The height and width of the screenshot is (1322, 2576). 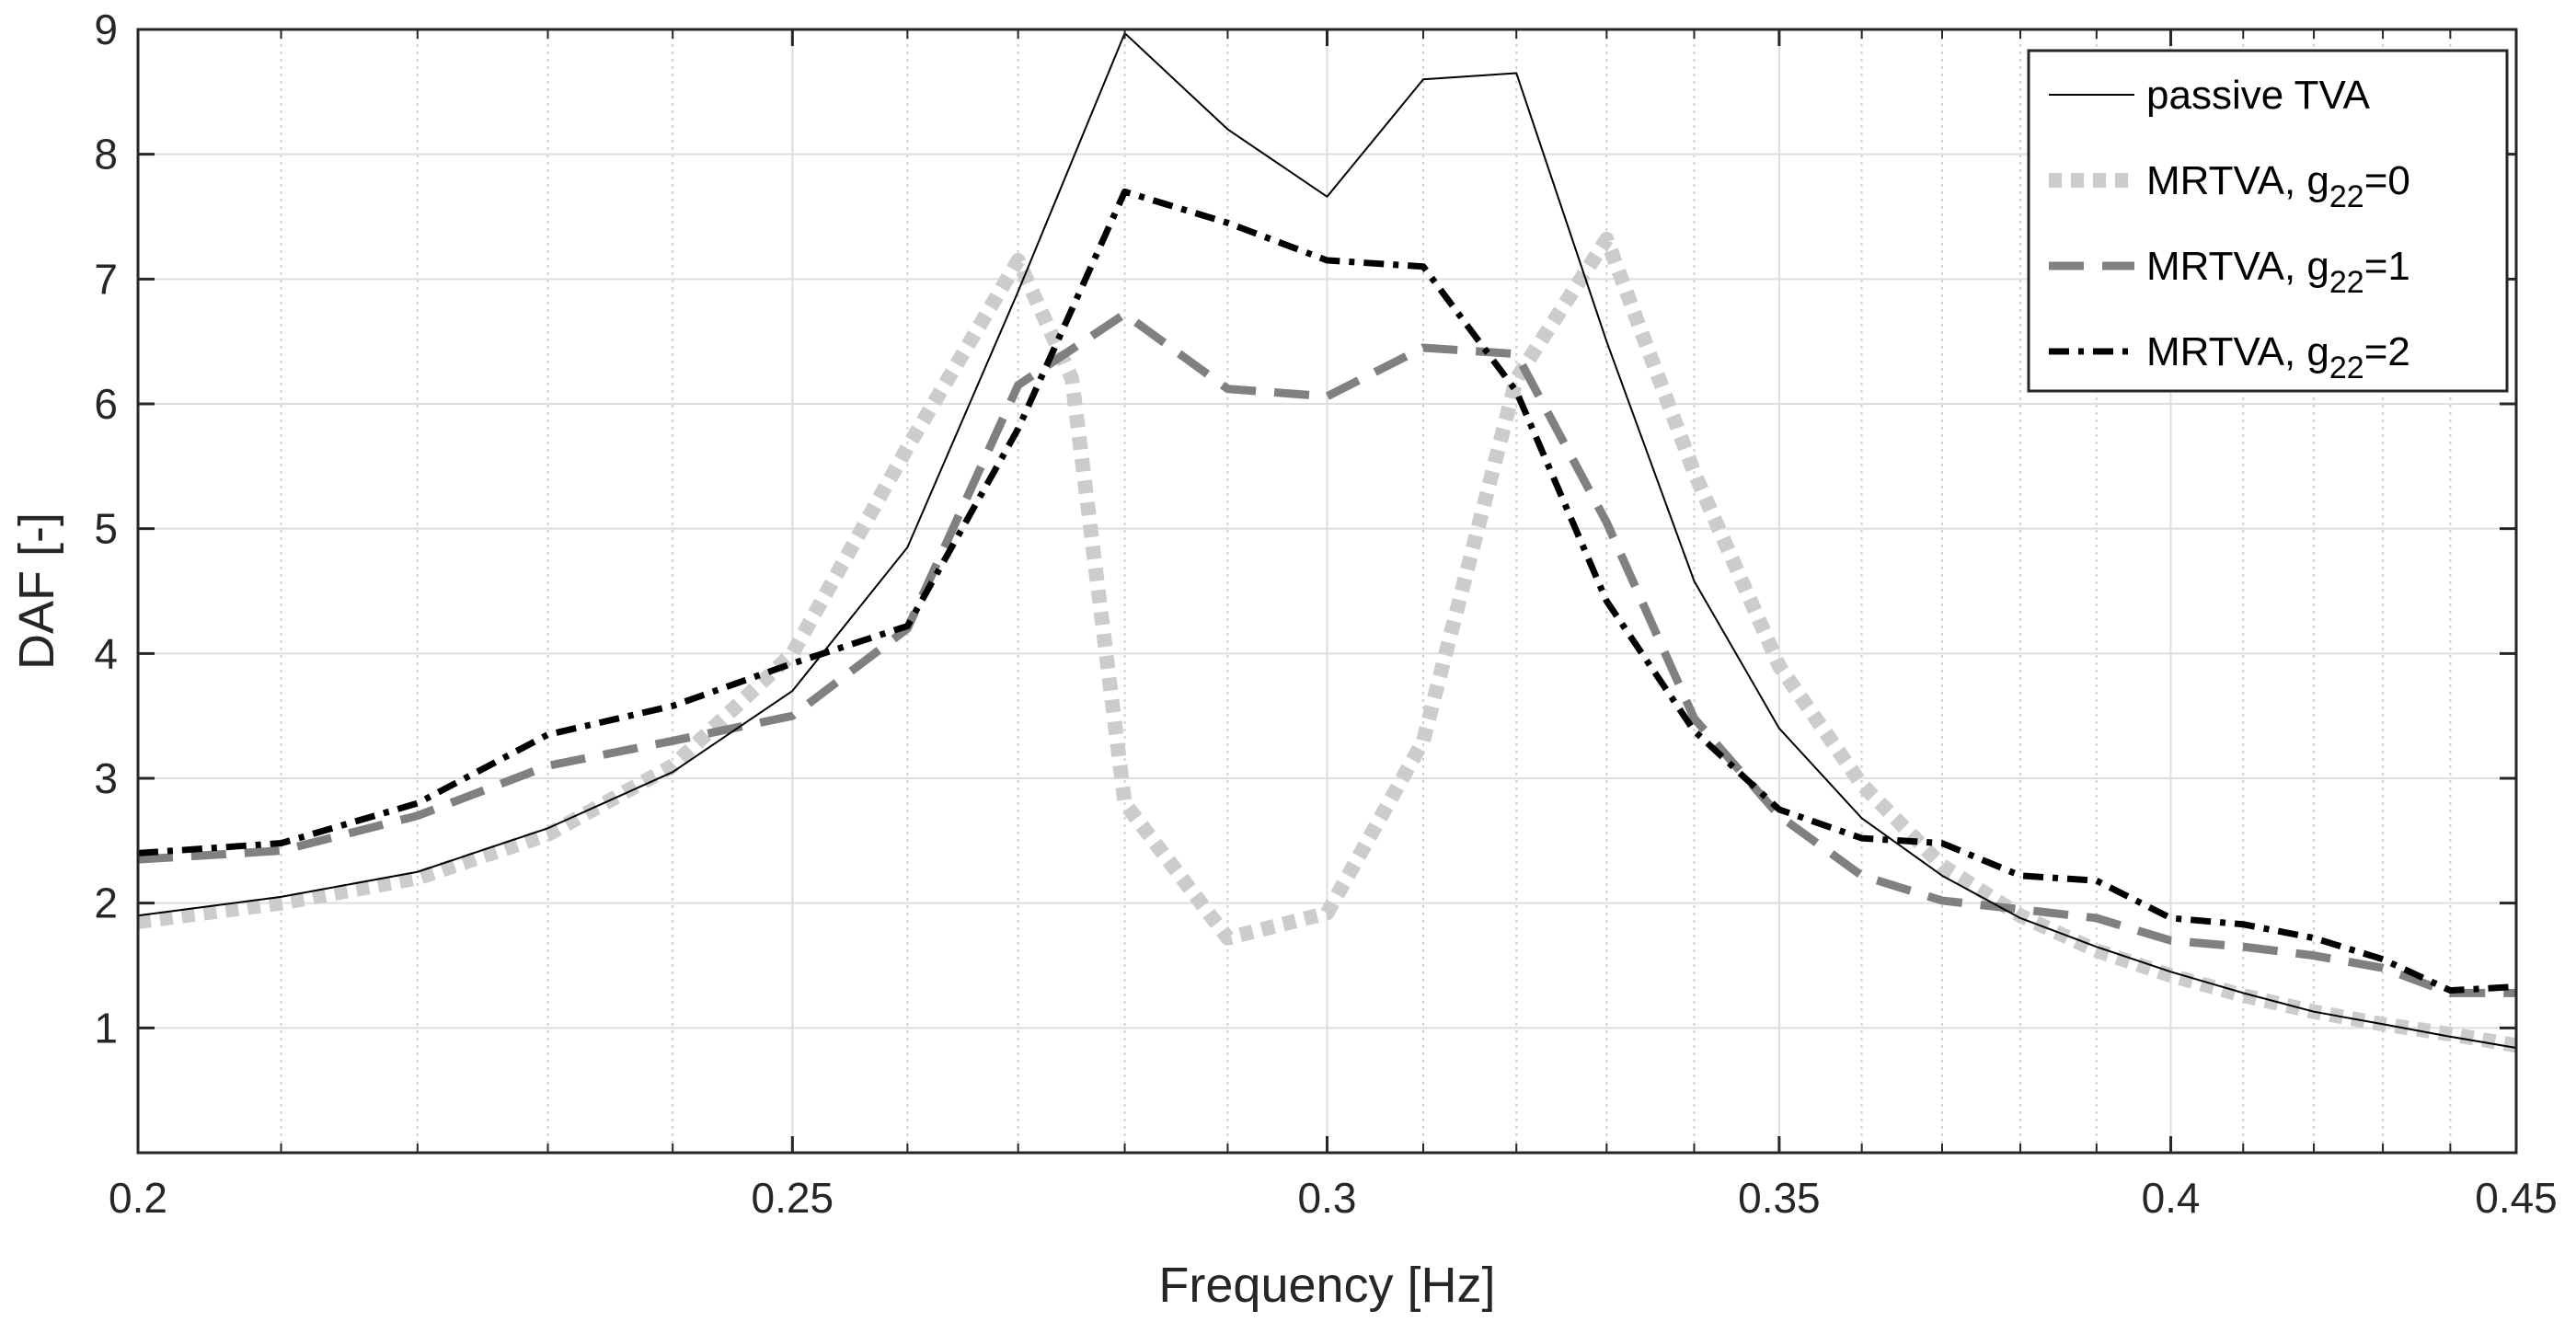 I want to click on legend-label-main: passive TVA, so click(x=2258, y=95).